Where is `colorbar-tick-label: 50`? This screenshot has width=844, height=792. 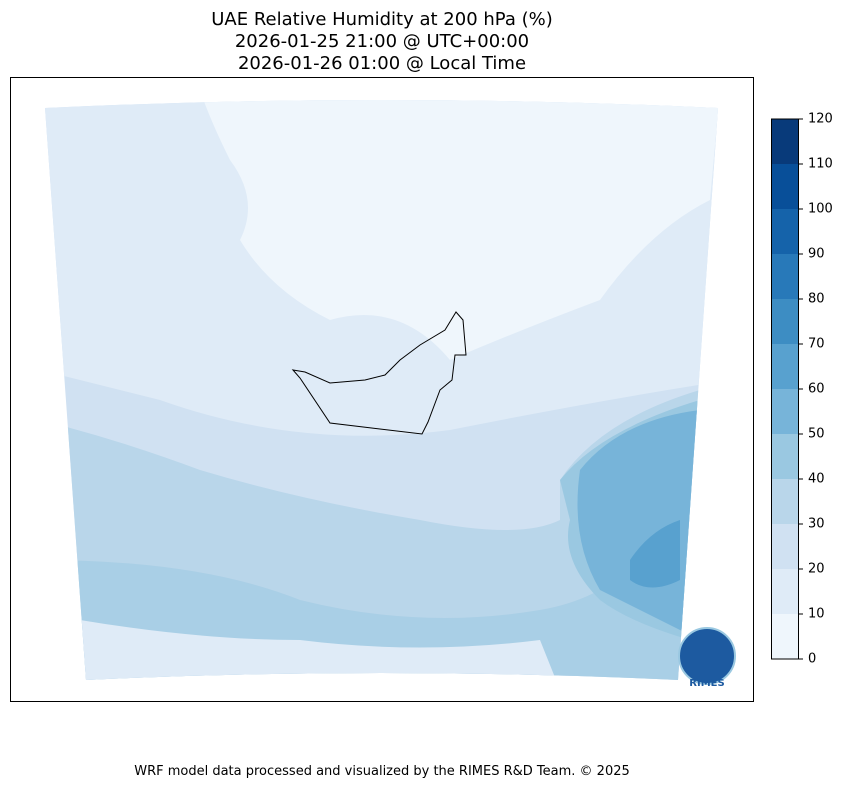
colorbar-tick-label: 50 is located at coordinates (816, 434).